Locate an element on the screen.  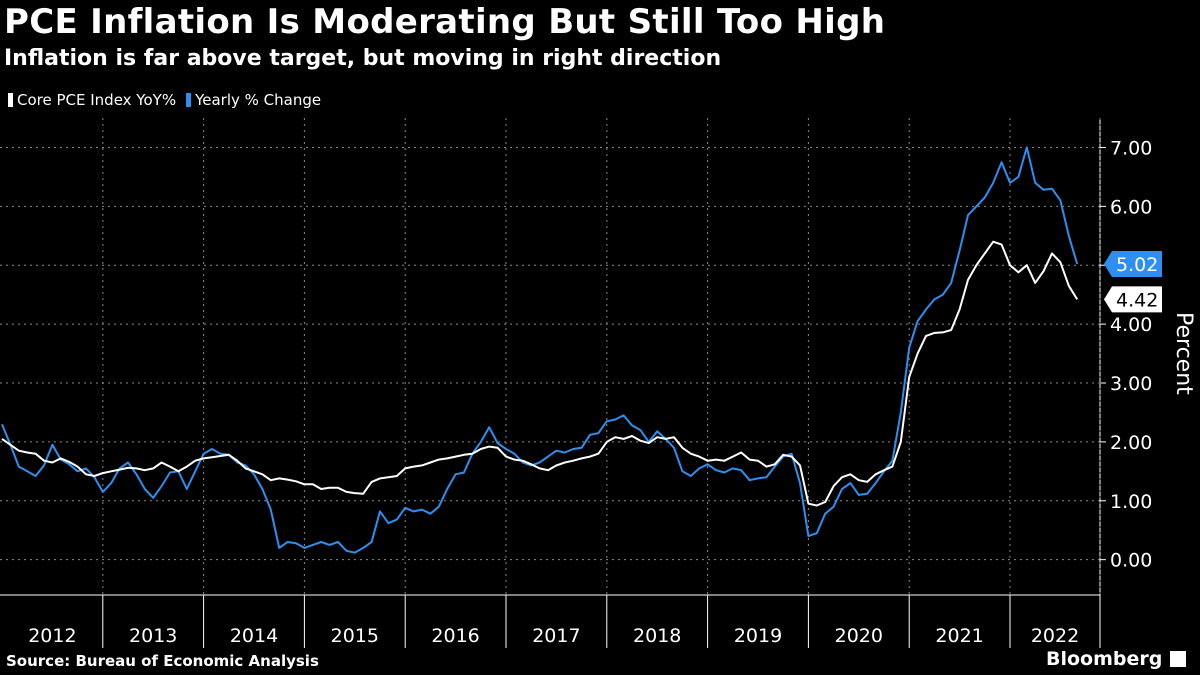
last-value-flag-yearly-change is located at coordinates (1133, 264).